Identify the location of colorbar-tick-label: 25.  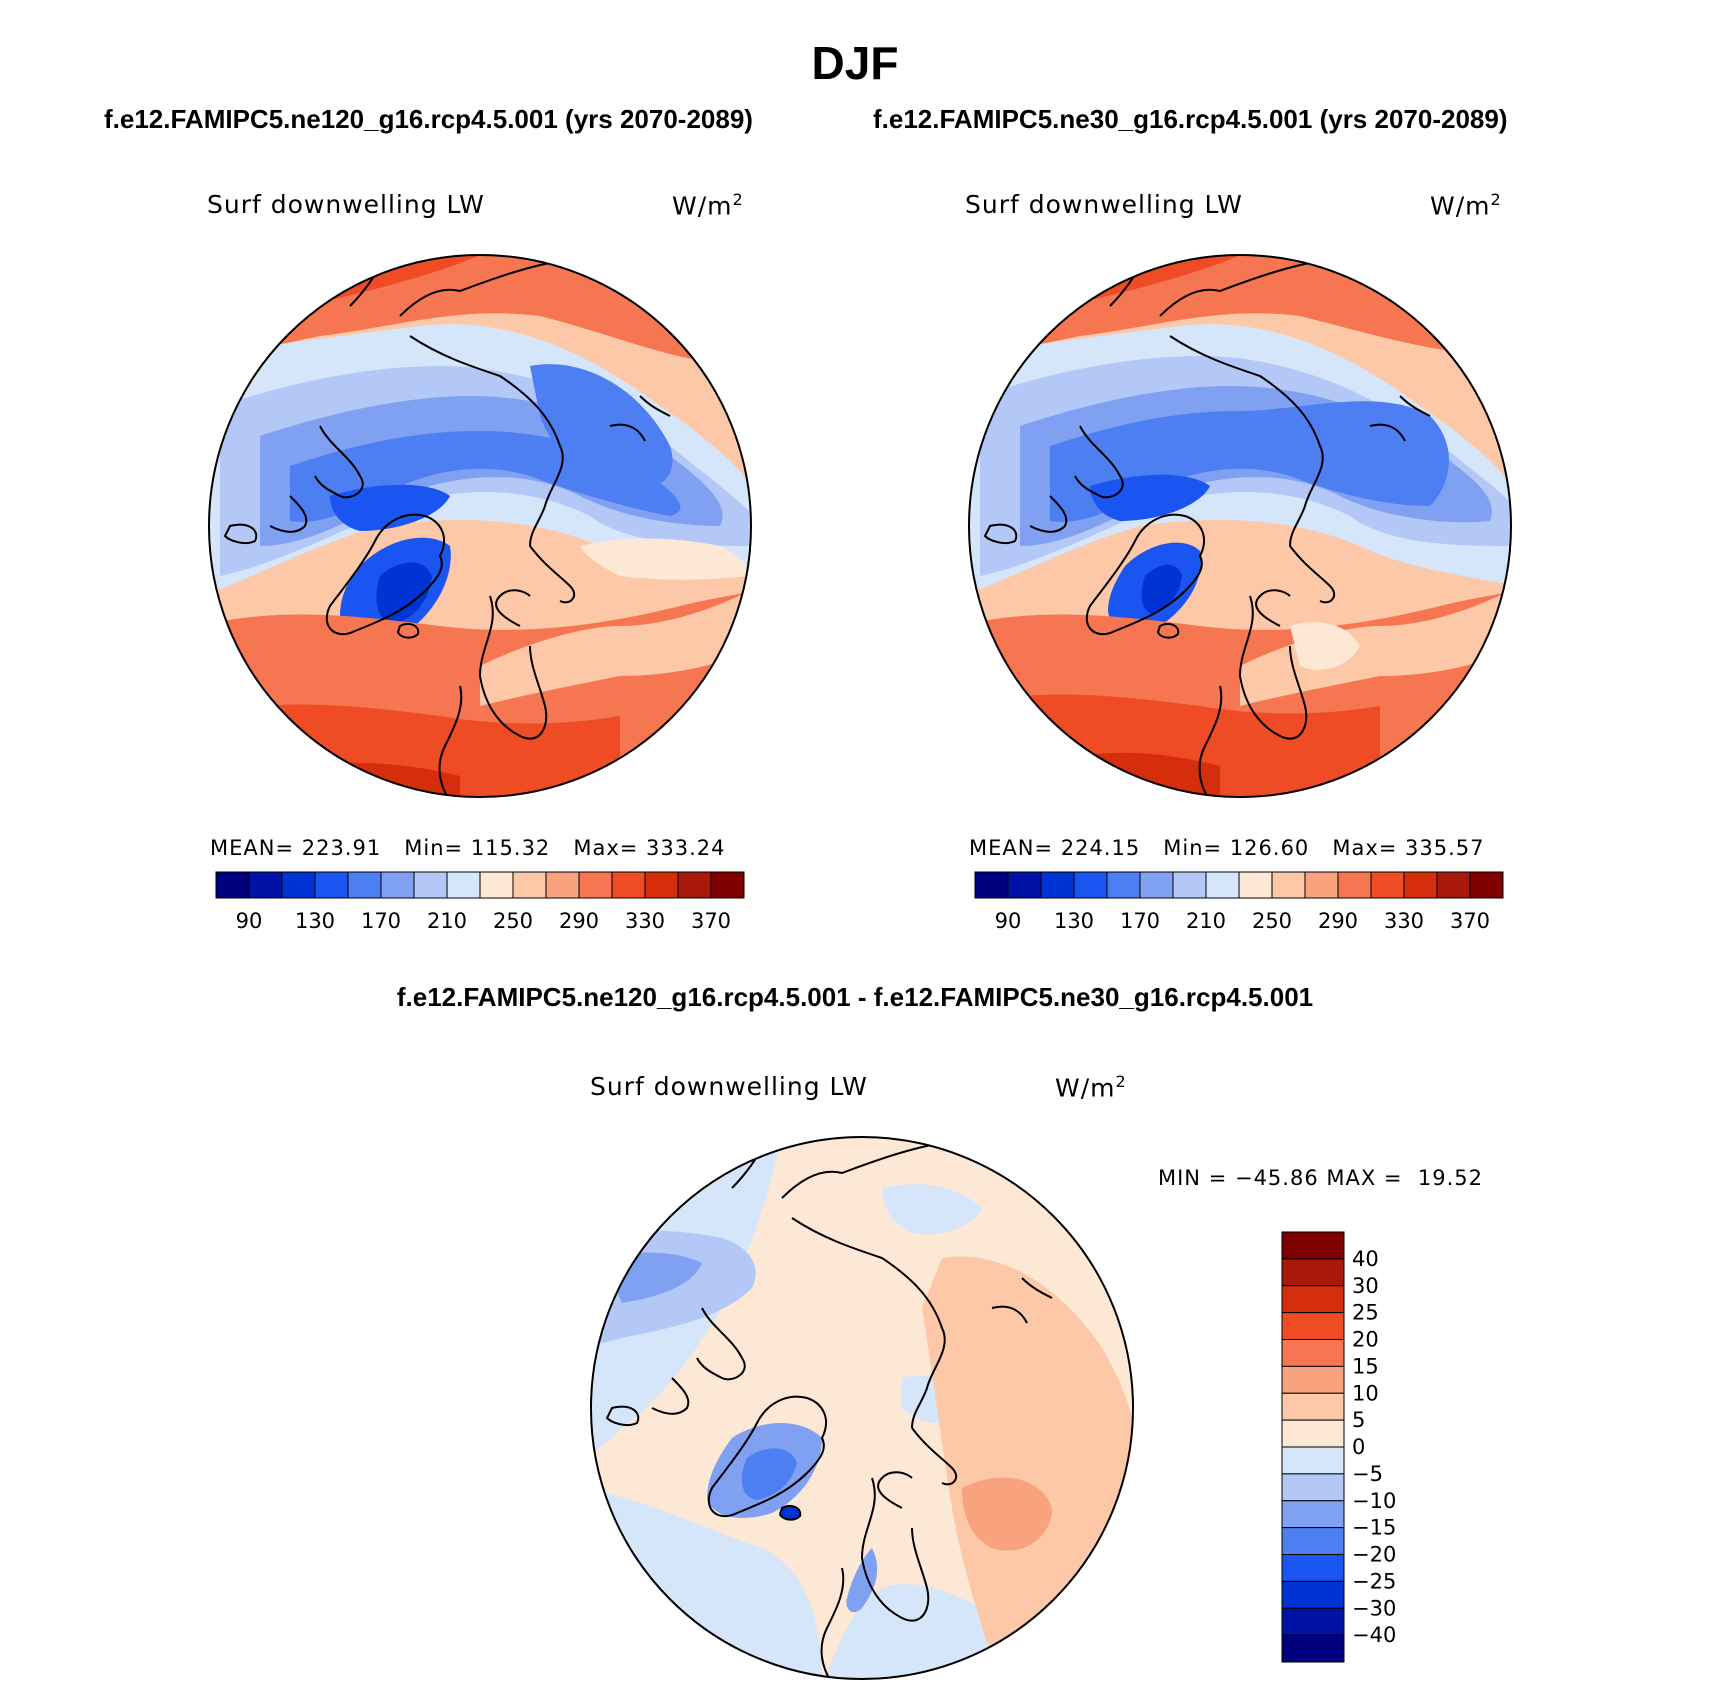
(1365, 1313).